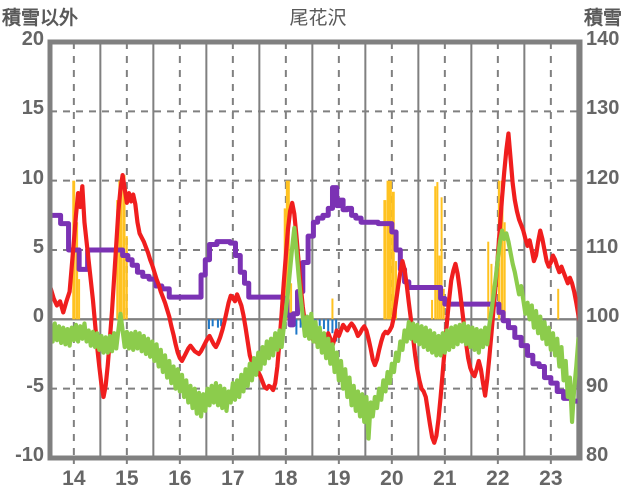 Image resolution: width=636 pixels, height=501 pixels. Describe the element at coordinates (603, 39) in the screenshot. I see `right-tick-label: 140` at that location.